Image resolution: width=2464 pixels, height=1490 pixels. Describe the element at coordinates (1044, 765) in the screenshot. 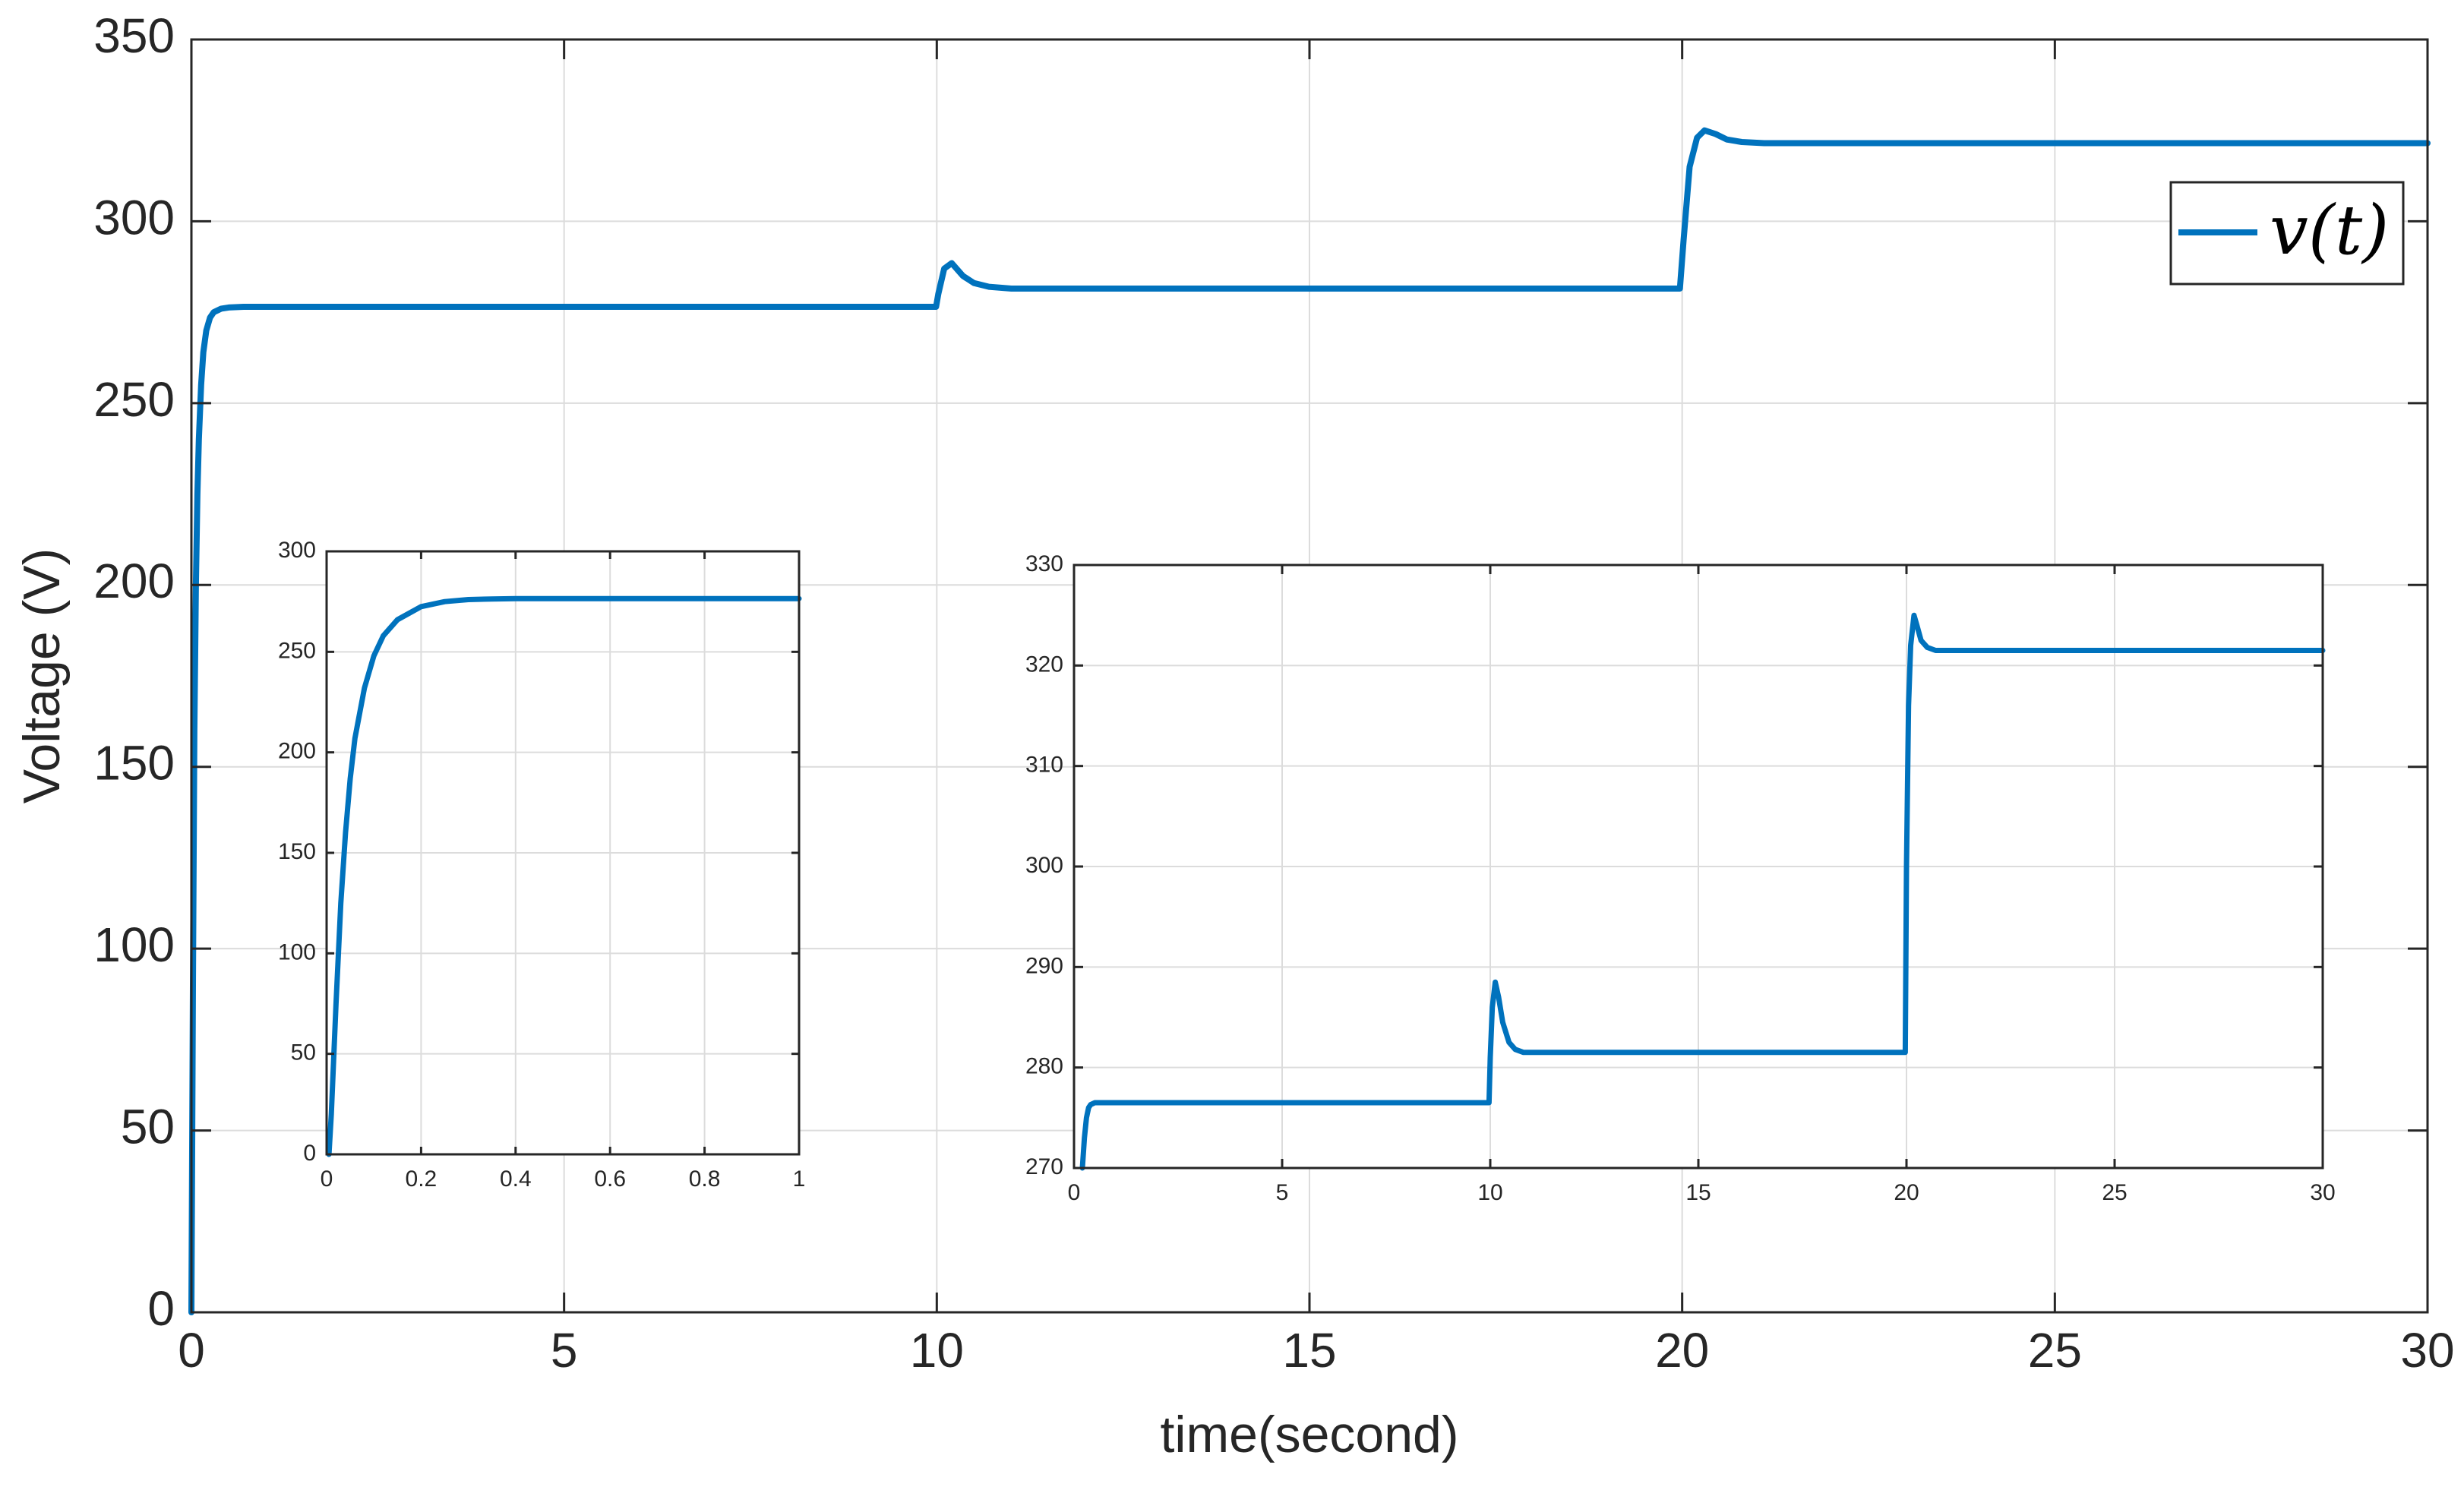

I see `inset-zoom-ytick-label: 310` at that location.